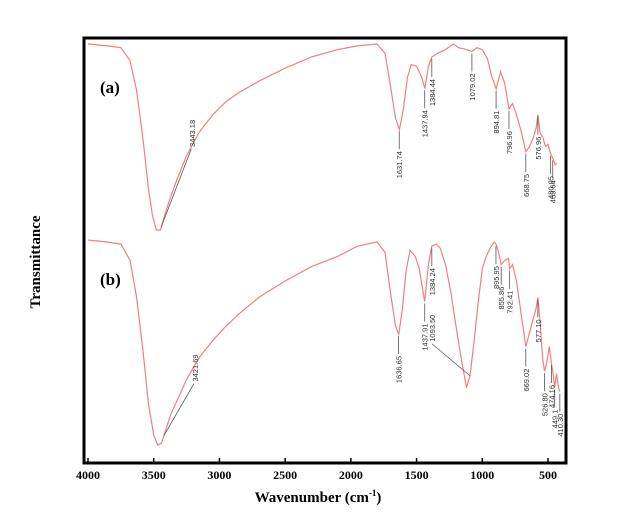 Image resolution: width=617 pixels, height=526 pixels. I want to click on peak-label: 1437.91, so click(425, 337).